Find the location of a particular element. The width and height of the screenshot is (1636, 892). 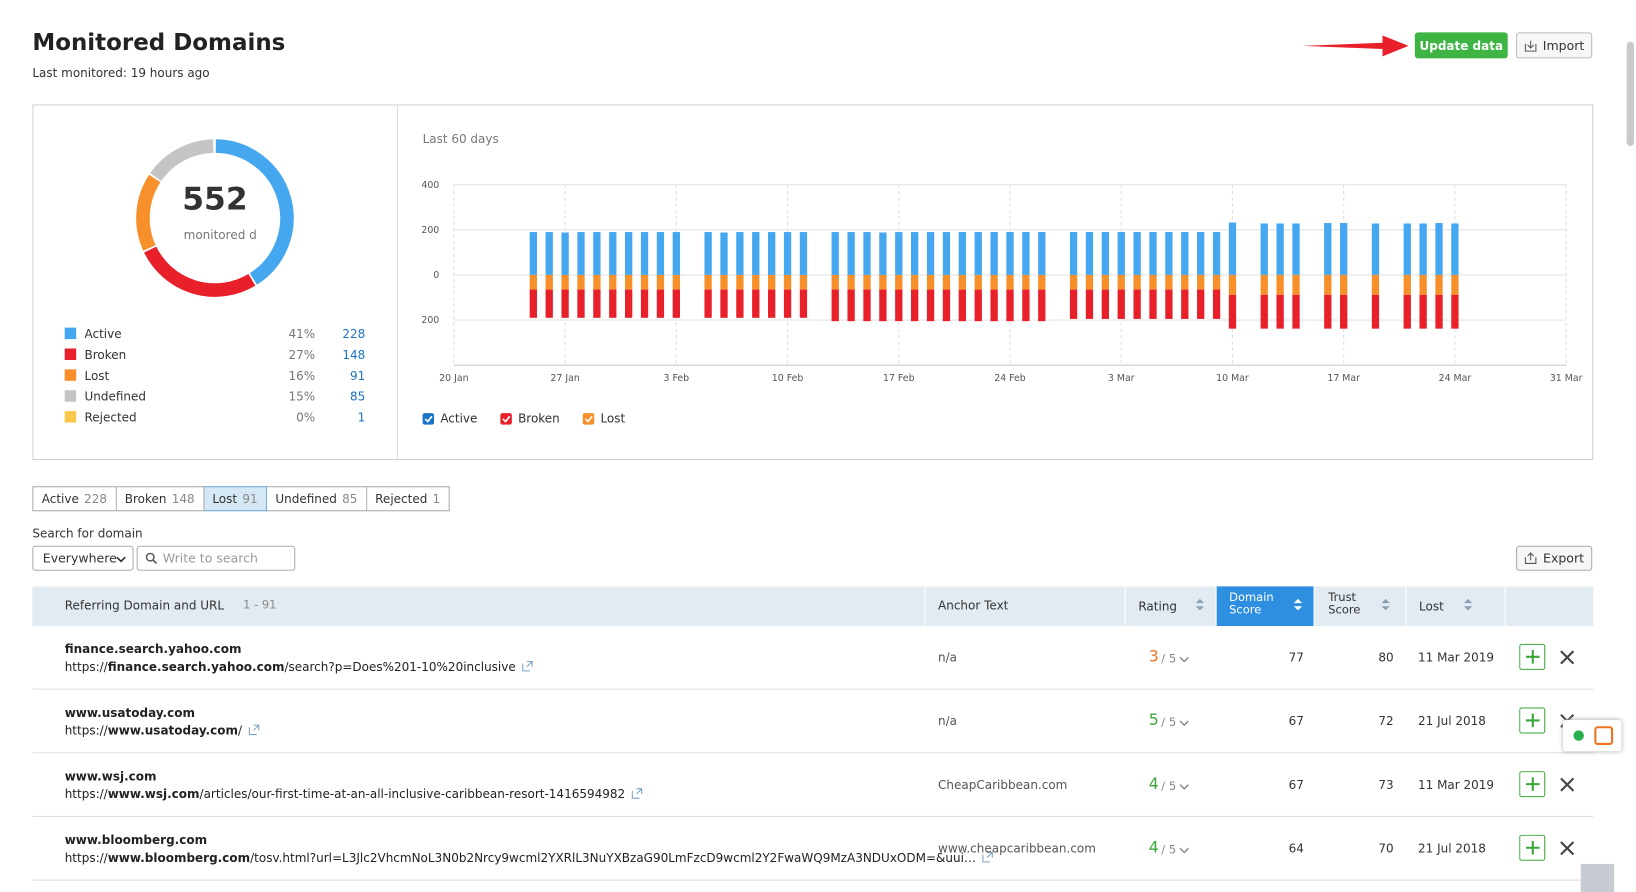

update-button: Update data is located at coordinates (1461, 45).